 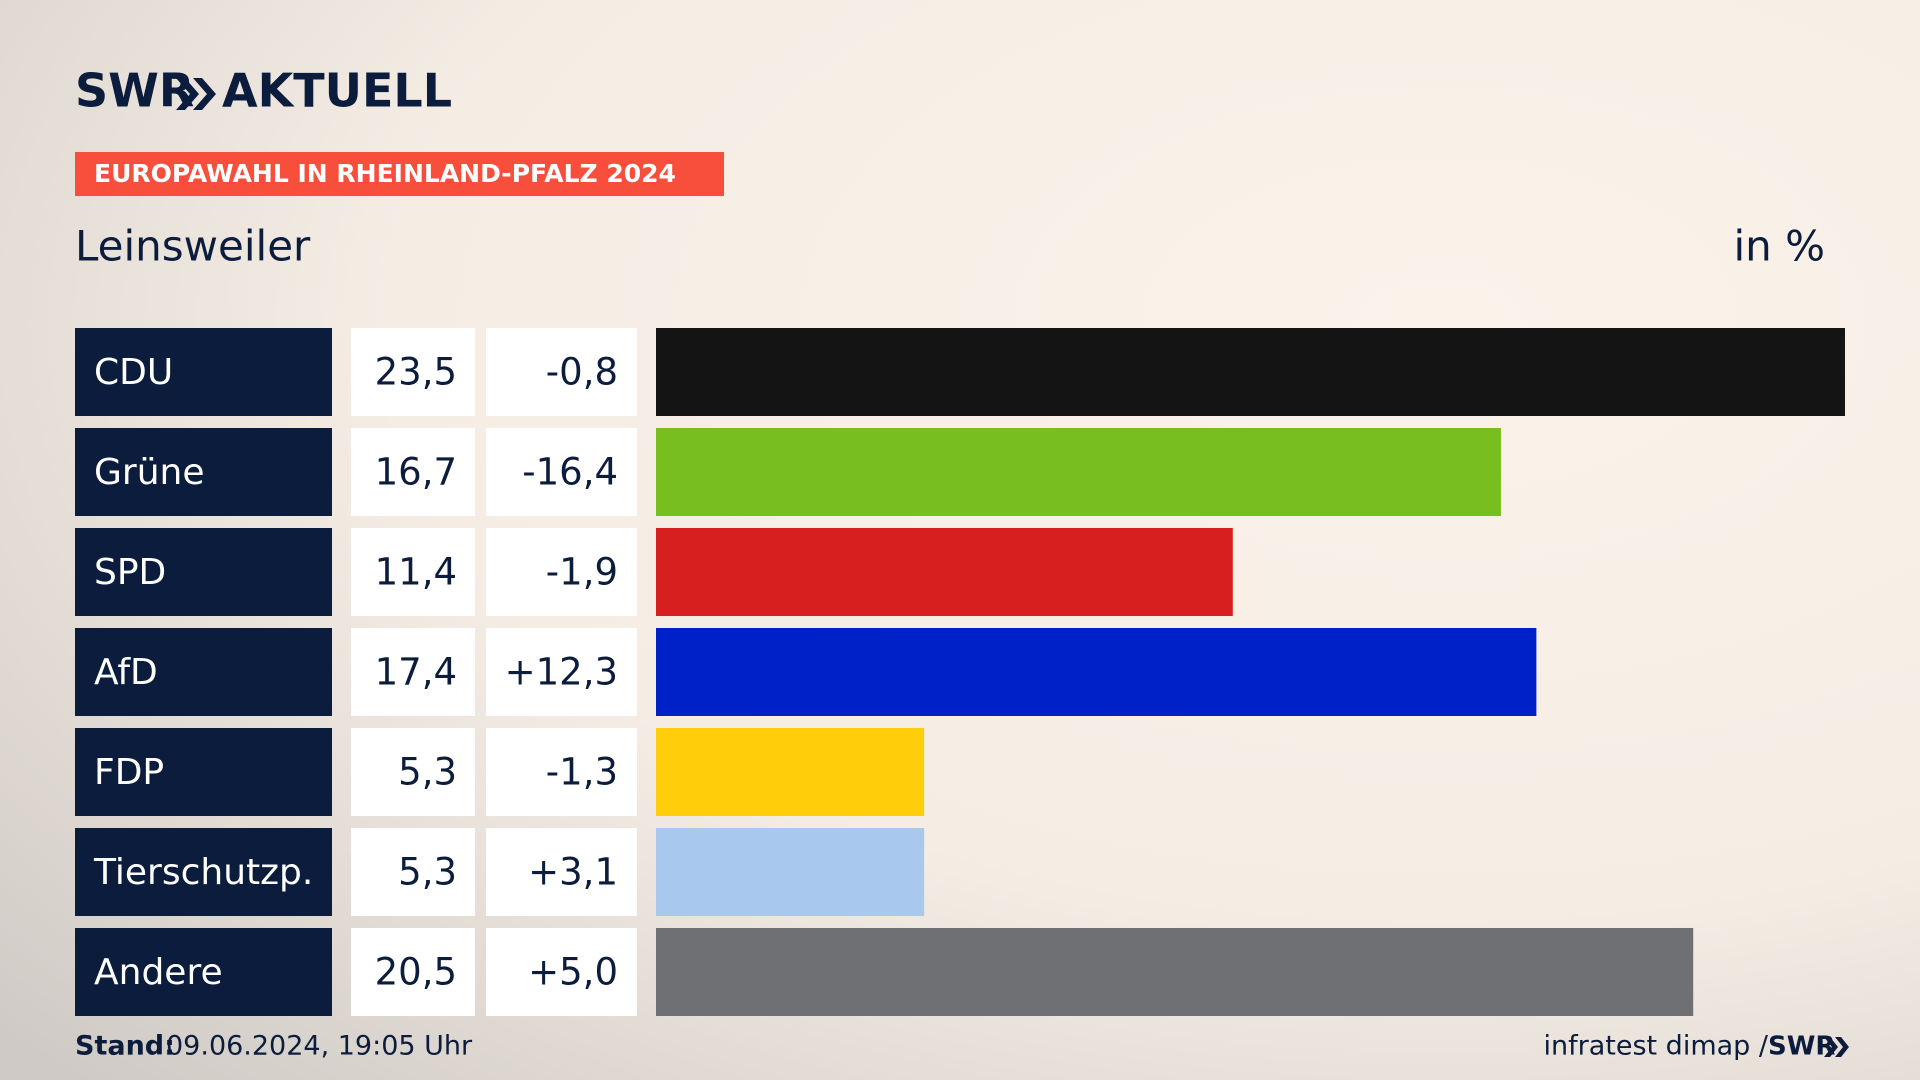 What do you see at coordinates (416, 672) in the screenshot?
I see `value-label: 17,4` at bounding box center [416, 672].